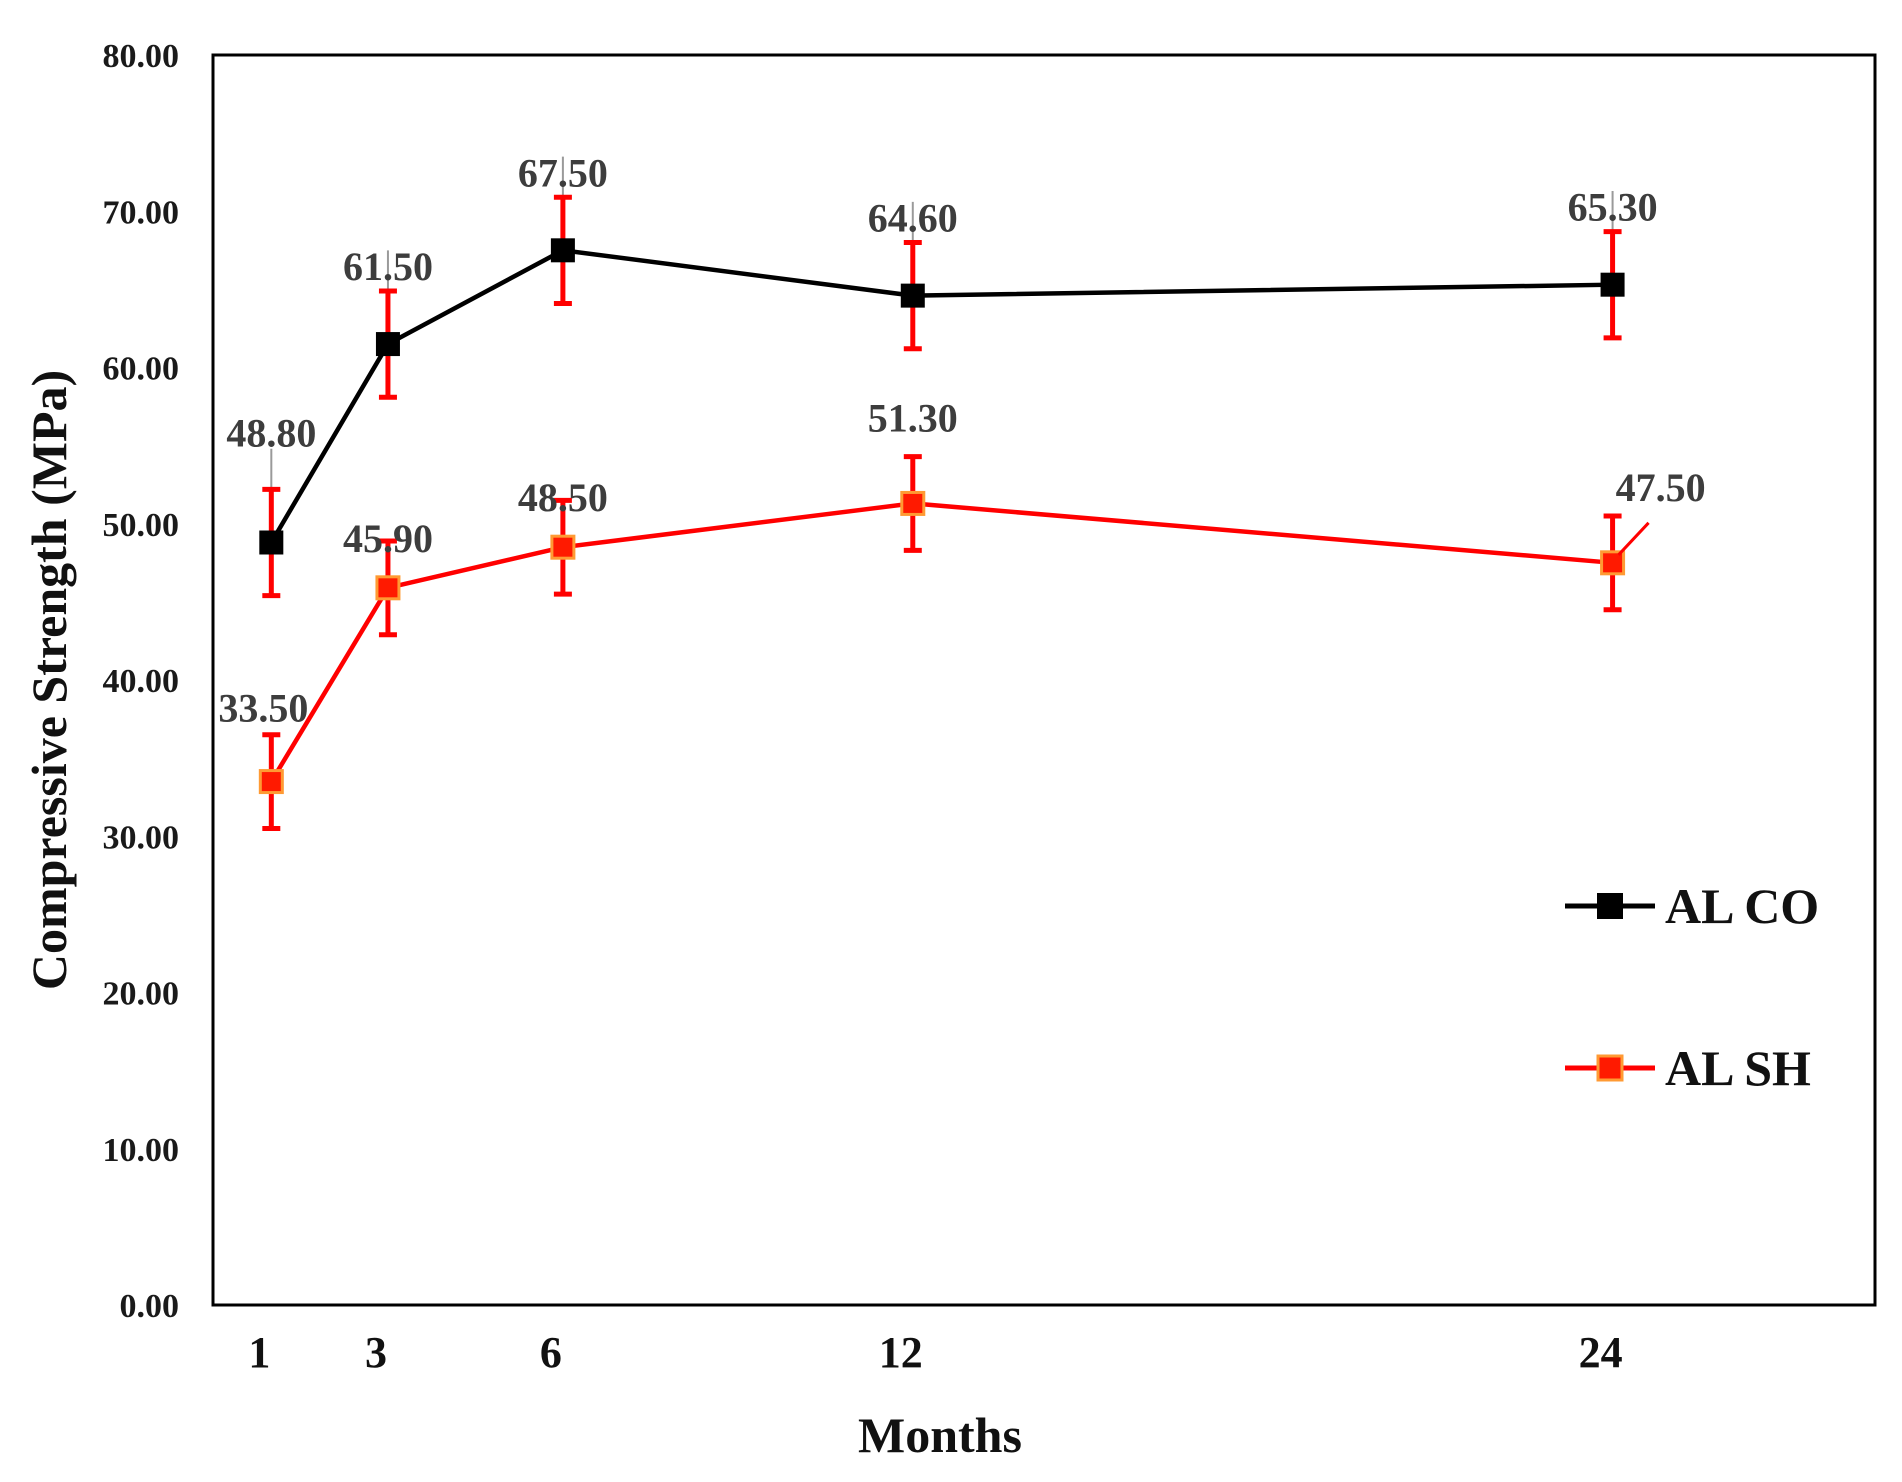 The image size is (1902, 1482). I want to click on data-label: 51.30, so click(913, 417).